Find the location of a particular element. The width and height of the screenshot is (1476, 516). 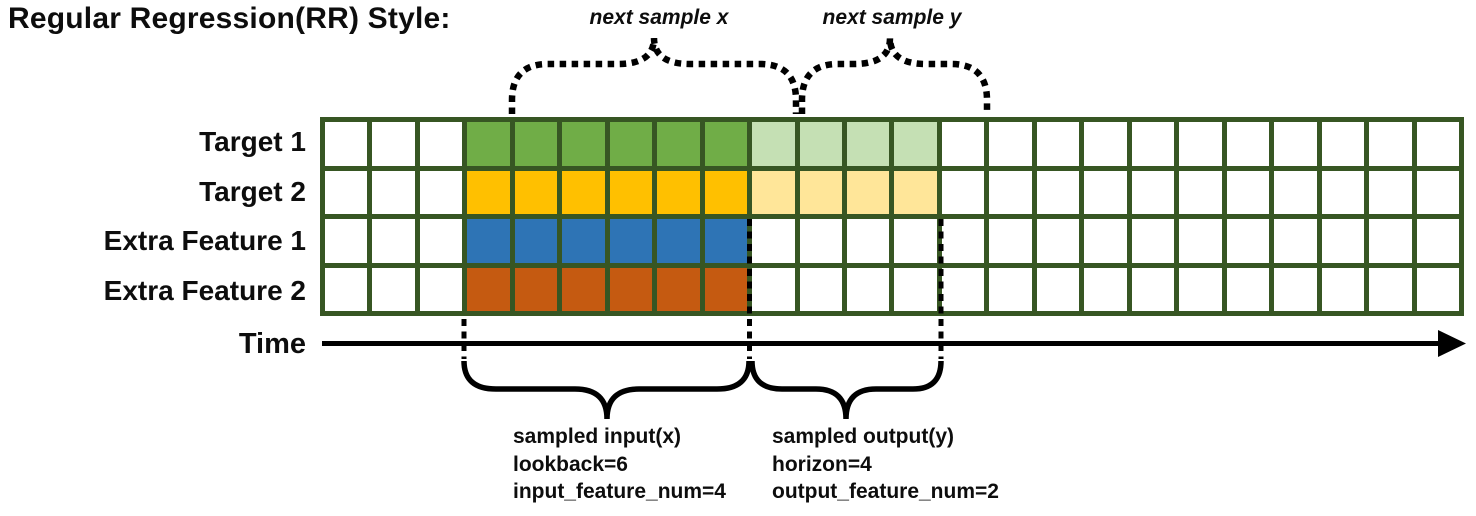

sampled-input-title: sampled input(x) is located at coordinates (597, 436).